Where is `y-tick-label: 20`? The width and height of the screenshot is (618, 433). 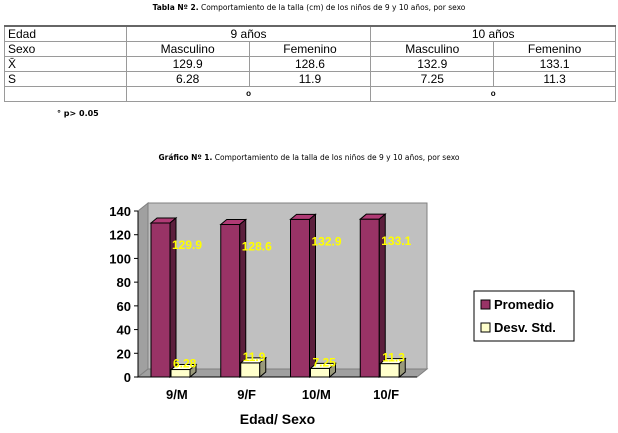 y-tick-label: 20 is located at coordinates (124, 353).